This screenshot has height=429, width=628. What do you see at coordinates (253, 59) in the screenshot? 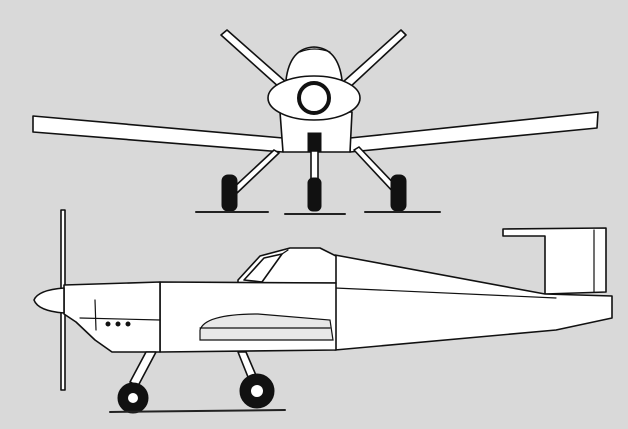
I see `front-view-left-strut` at bounding box center [253, 59].